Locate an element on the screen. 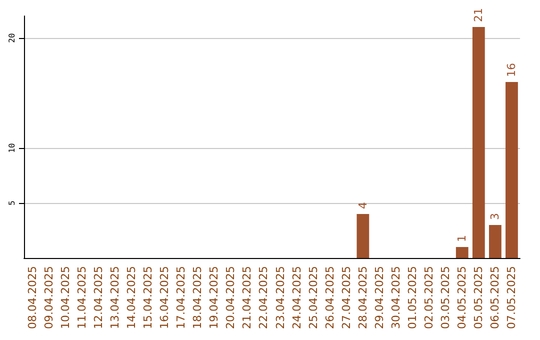 The image size is (540, 340). data-label: 3 is located at coordinates (495, 216).